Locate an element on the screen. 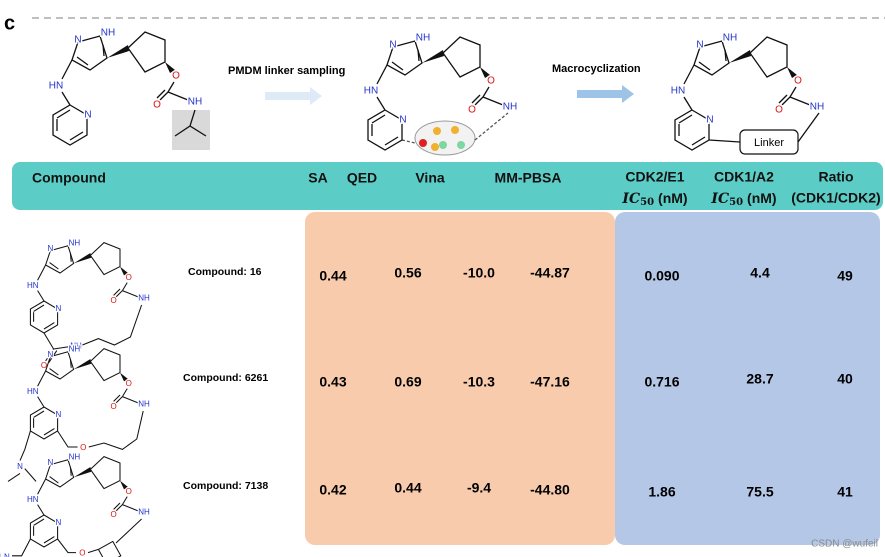 This screenshot has height=557, width=885. column-header: (CDK1/CDK2) is located at coordinates (835, 198).